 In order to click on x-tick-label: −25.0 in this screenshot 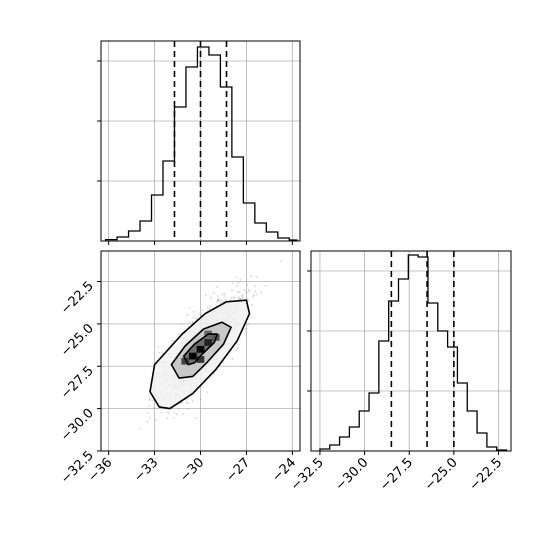, I will do `click(441, 474)`.